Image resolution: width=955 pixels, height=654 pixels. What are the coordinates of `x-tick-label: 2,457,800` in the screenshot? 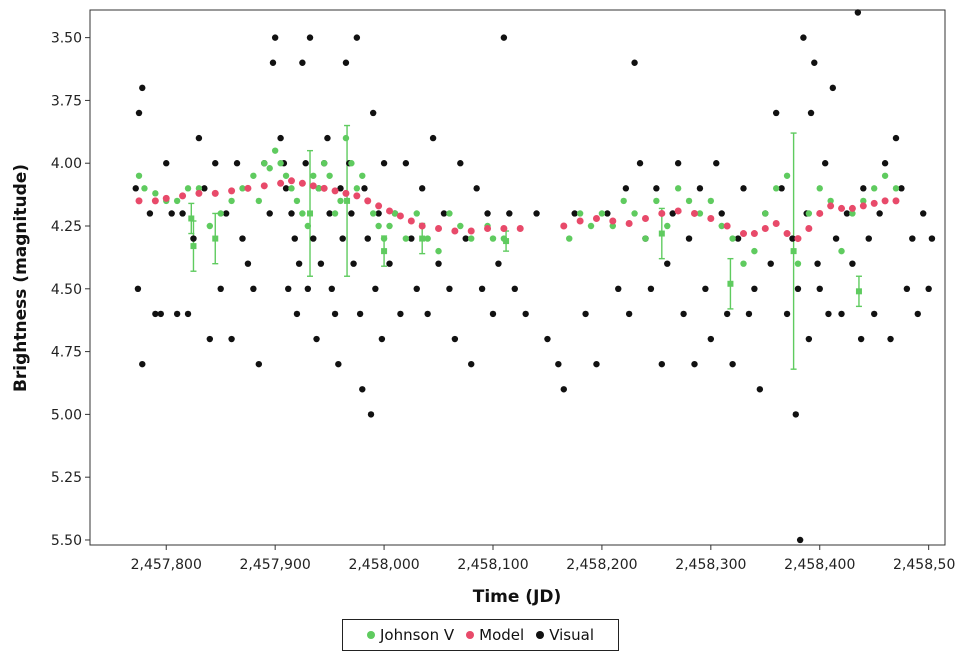 It's located at (166, 565).